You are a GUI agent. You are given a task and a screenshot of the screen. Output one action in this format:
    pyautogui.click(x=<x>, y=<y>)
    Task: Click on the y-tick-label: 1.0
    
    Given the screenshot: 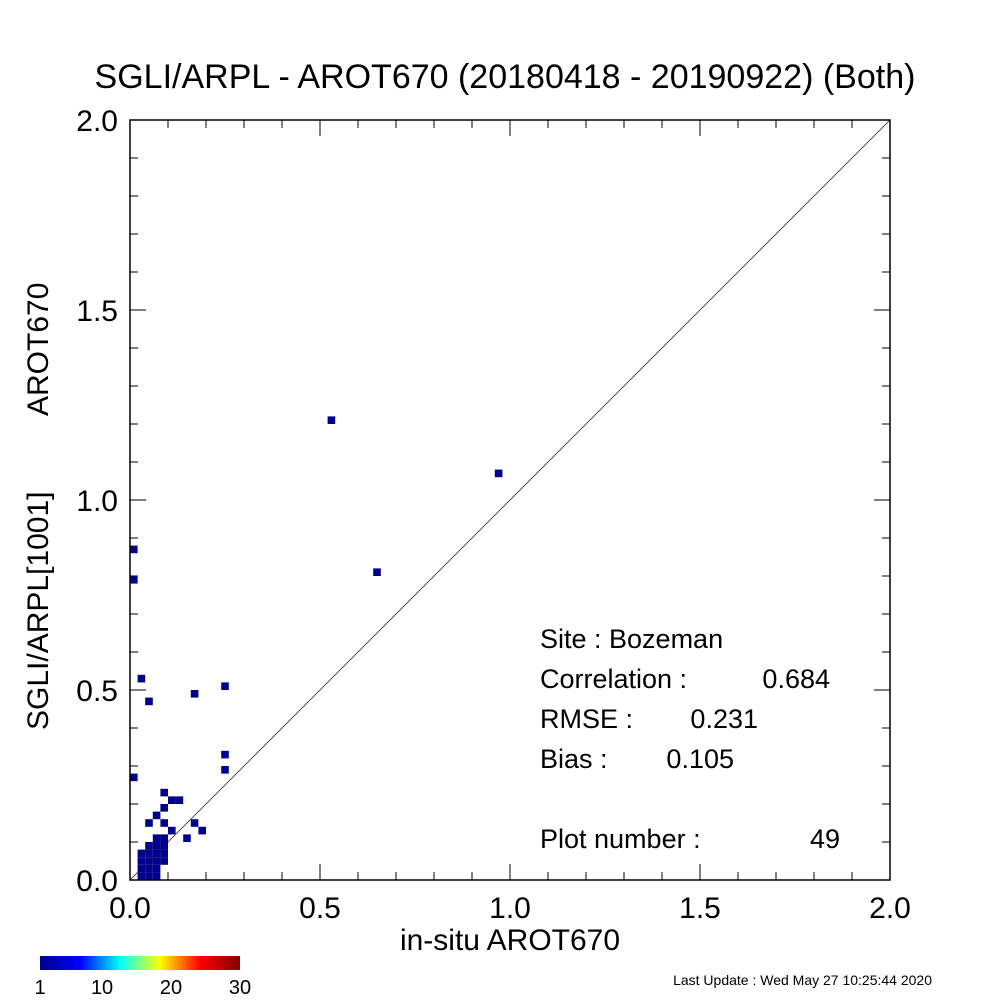 What is the action you would take?
    pyautogui.click(x=97, y=501)
    